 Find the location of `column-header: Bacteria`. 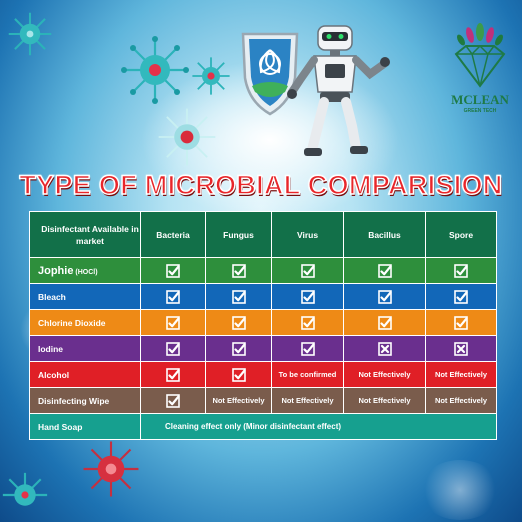

column-header: Bacteria is located at coordinates (173, 234).